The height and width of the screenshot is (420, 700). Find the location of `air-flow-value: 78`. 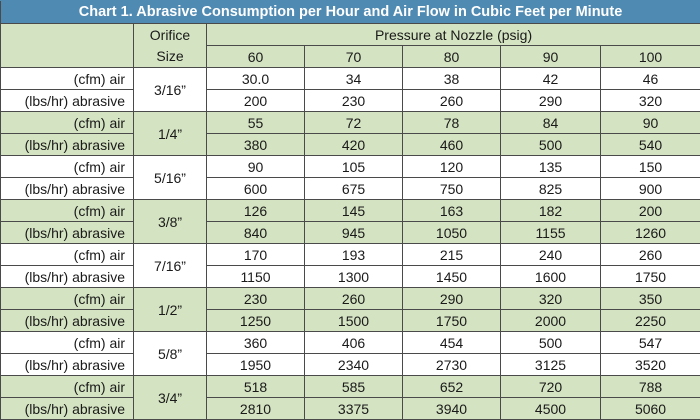

air-flow-value: 78 is located at coordinates (452, 123).